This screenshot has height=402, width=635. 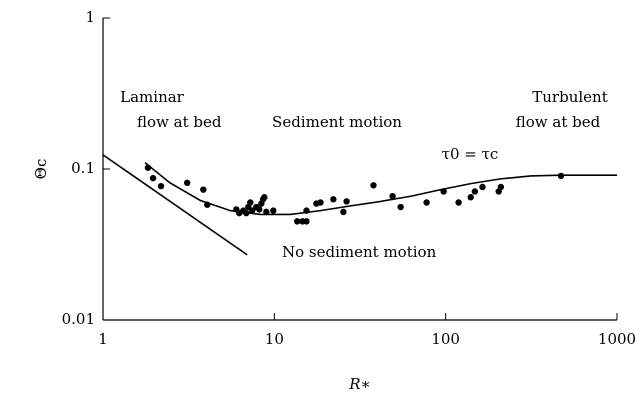 I want to click on annotation: Laminar, so click(x=152, y=97).